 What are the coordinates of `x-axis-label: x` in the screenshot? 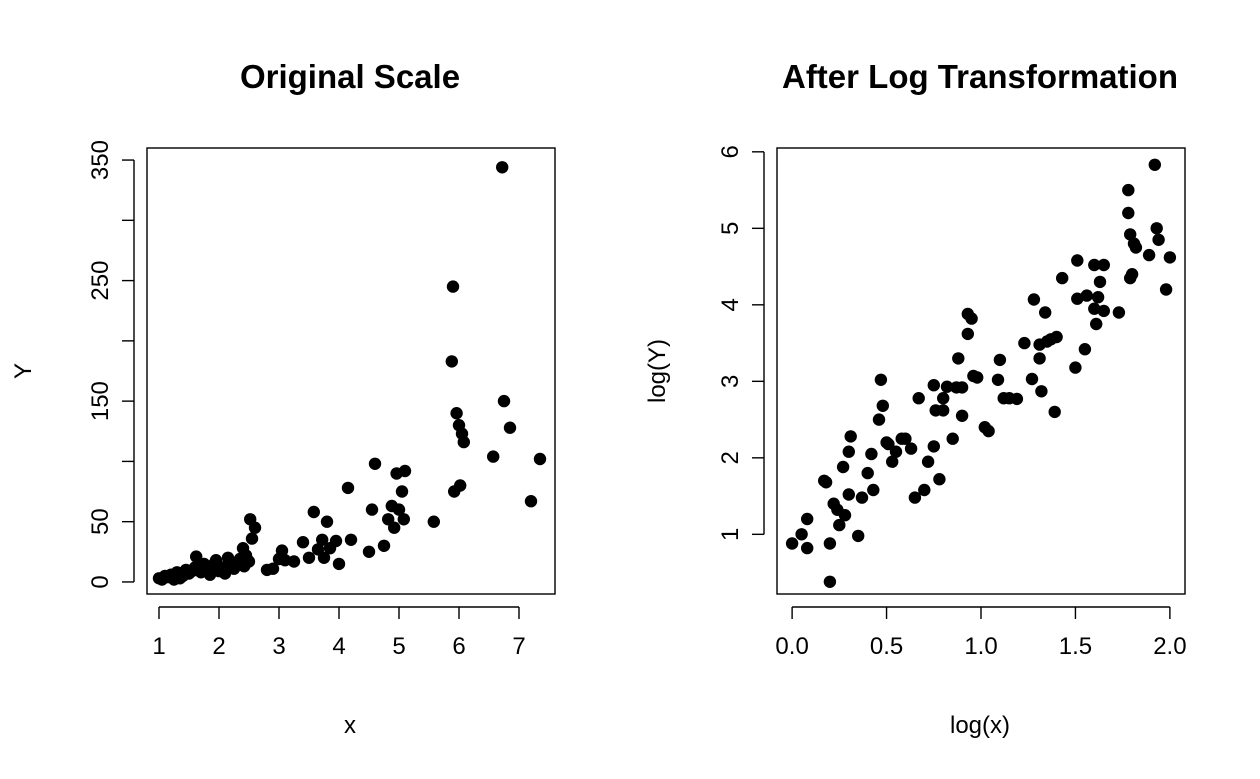 It's located at (350, 725).